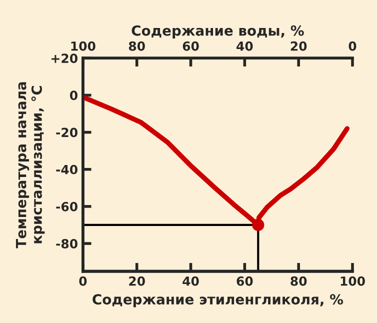  I want to click on x2-tick-label: 60, so click(190, 46).